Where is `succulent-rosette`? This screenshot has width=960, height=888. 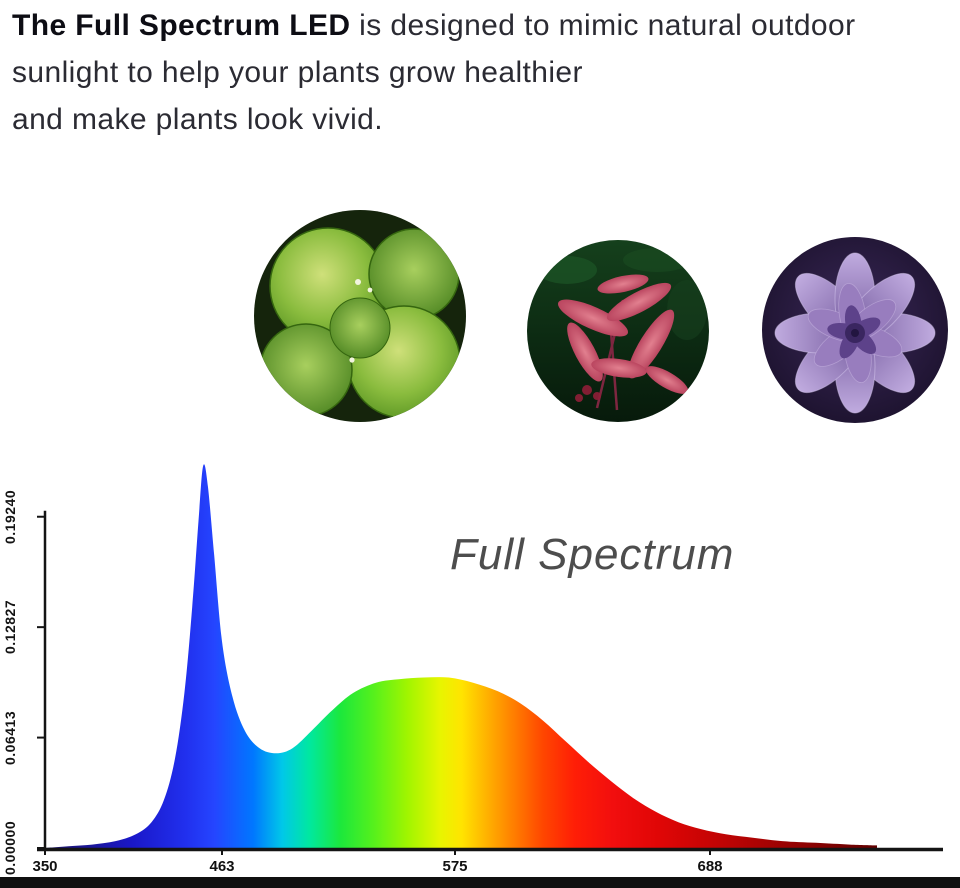
succulent-rosette is located at coordinates (855, 333).